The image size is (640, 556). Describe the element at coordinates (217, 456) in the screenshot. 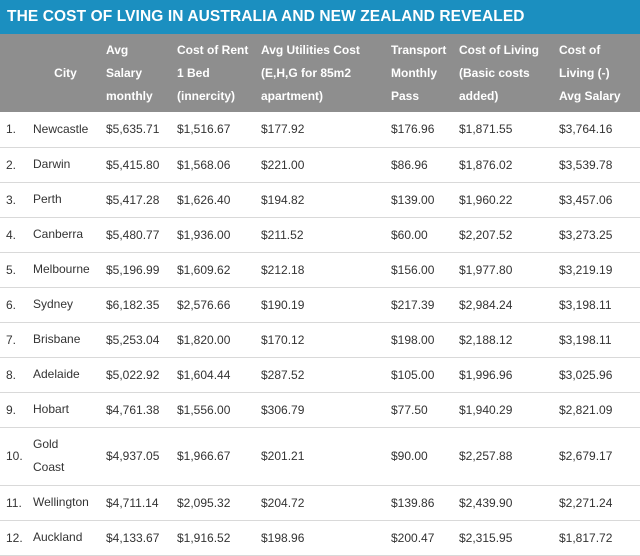

I see `rent-cell: $1,966.67` at that location.